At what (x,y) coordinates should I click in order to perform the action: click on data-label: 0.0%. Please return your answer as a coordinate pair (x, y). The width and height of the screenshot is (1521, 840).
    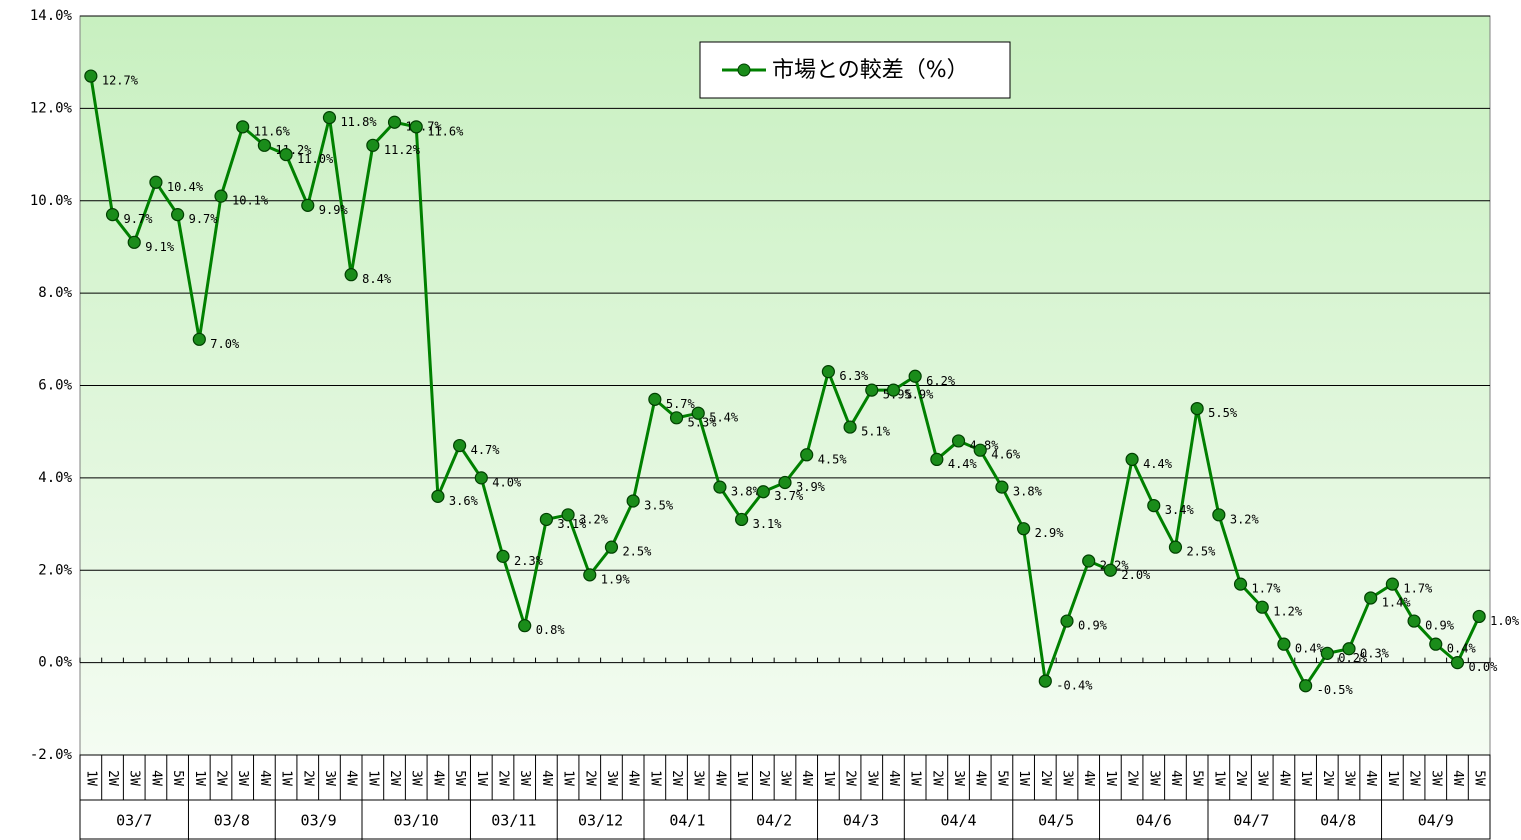
    Looking at the image, I should click on (1483, 667).